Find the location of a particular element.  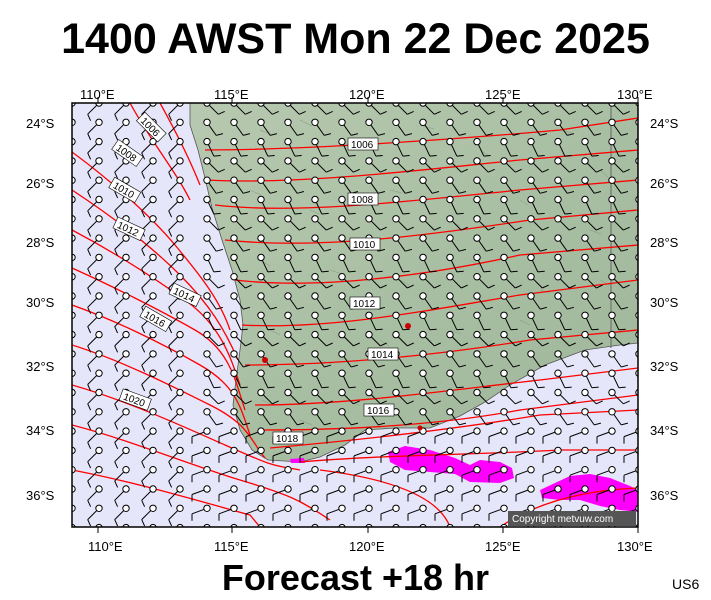

lat-label-left: 26°S is located at coordinates (40, 183).